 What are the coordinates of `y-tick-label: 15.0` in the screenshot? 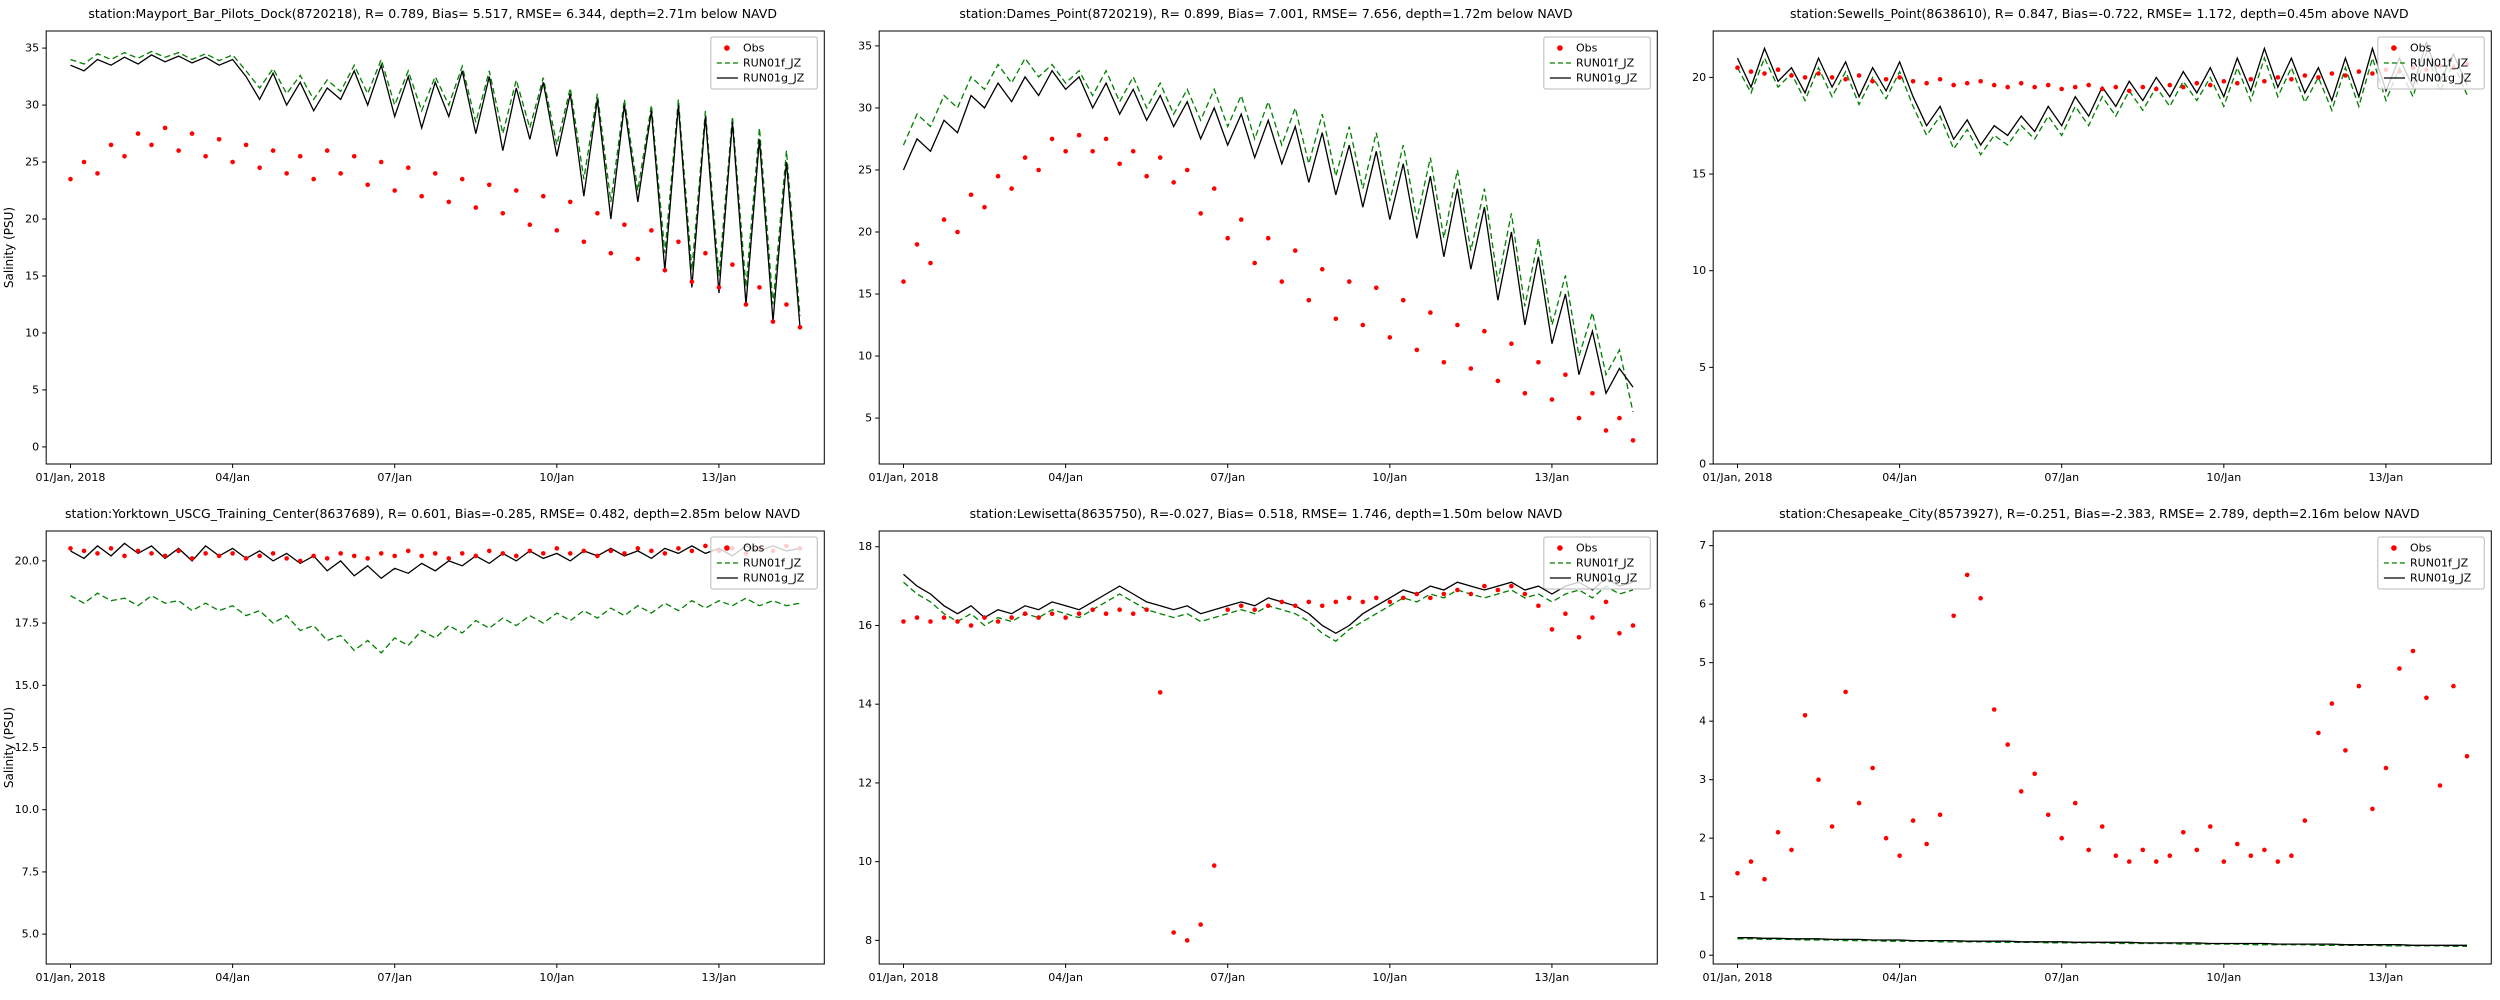 It's located at (27, 685).